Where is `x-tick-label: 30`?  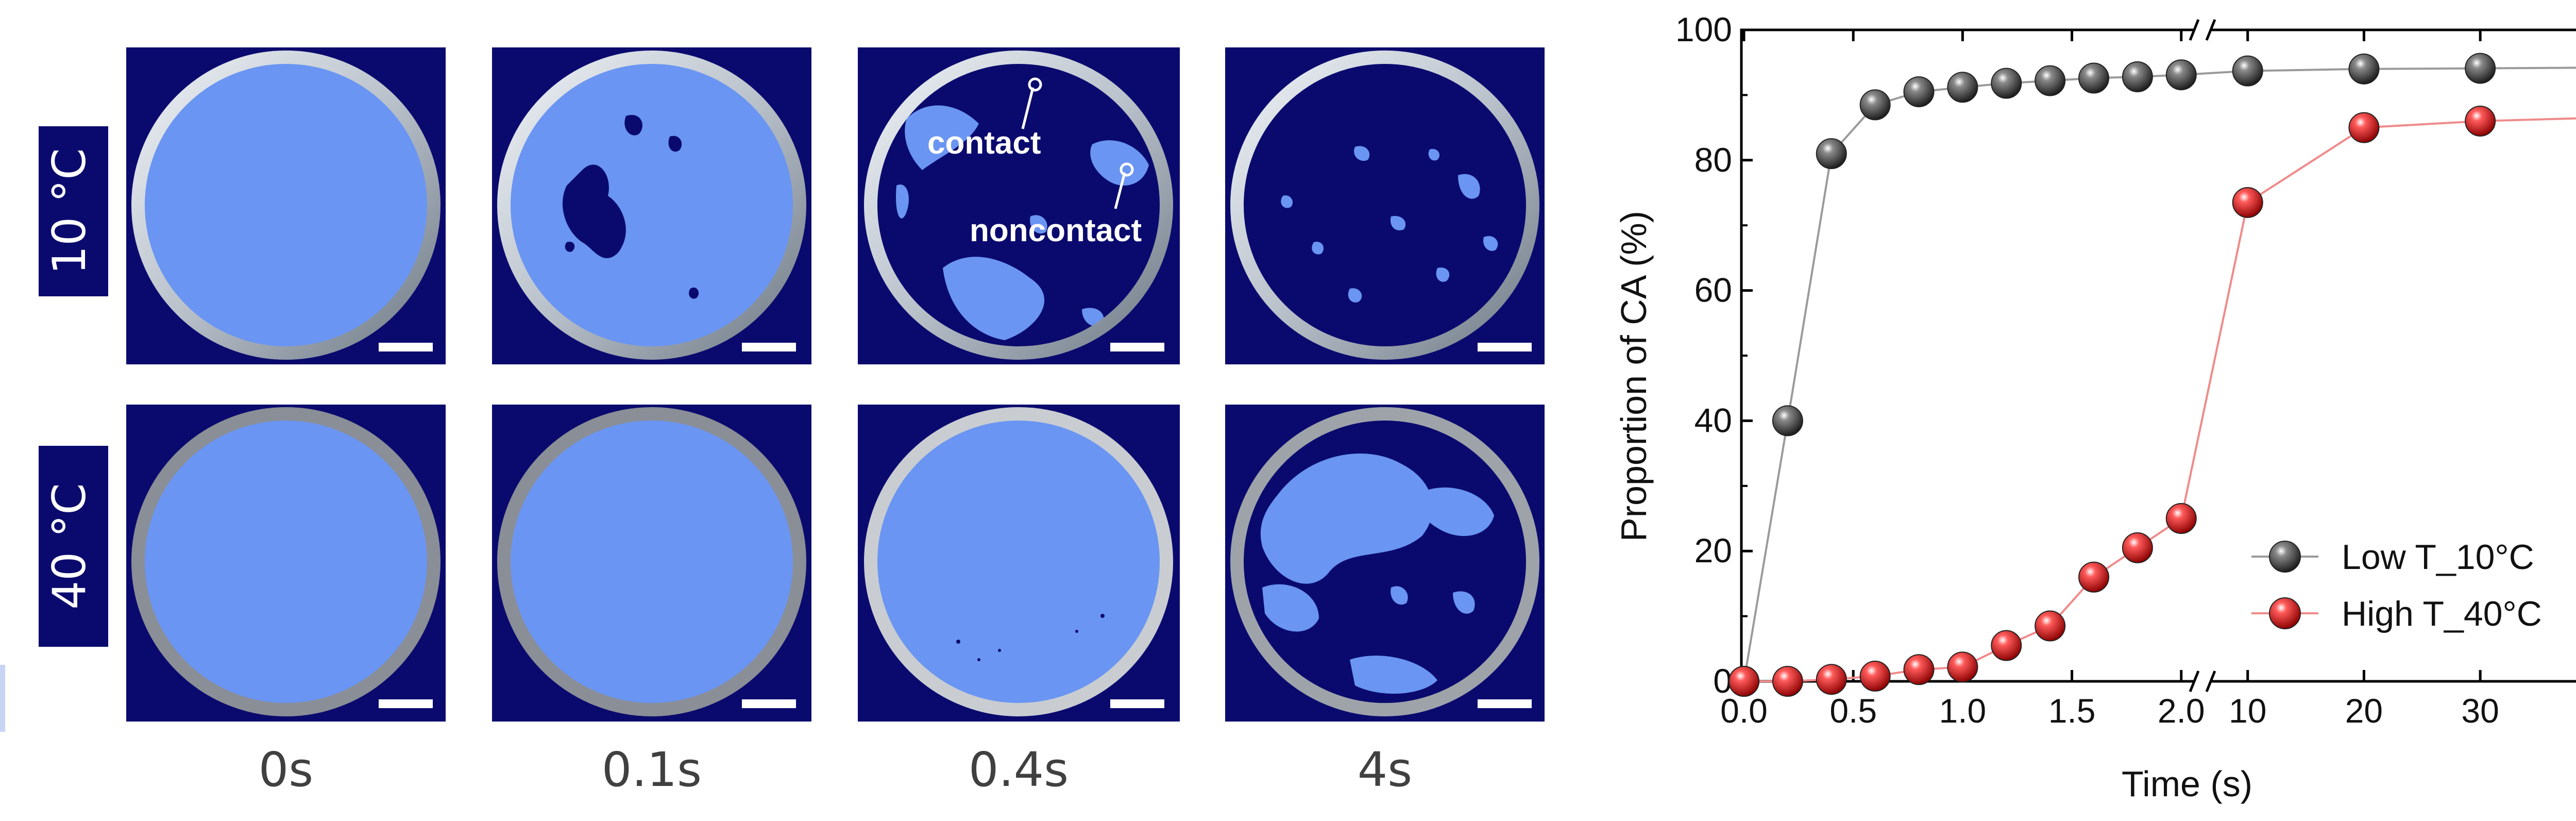
x-tick-label: 30 is located at coordinates (2480, 711).